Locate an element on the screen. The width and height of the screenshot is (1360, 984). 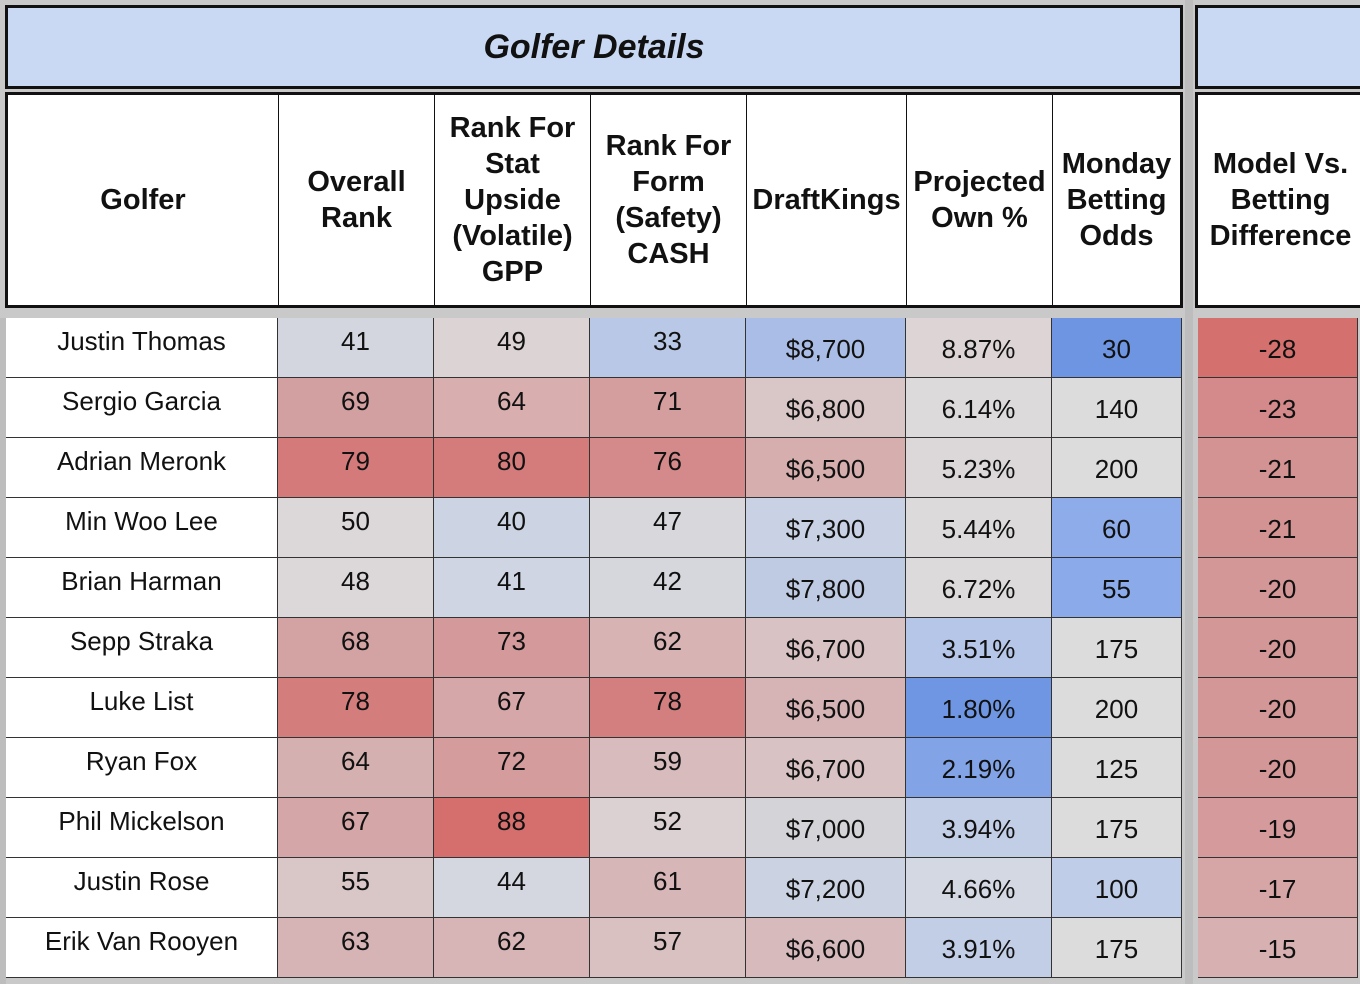
draftkings-salary-cell: $7,300 is located at coordinates (826, 528).